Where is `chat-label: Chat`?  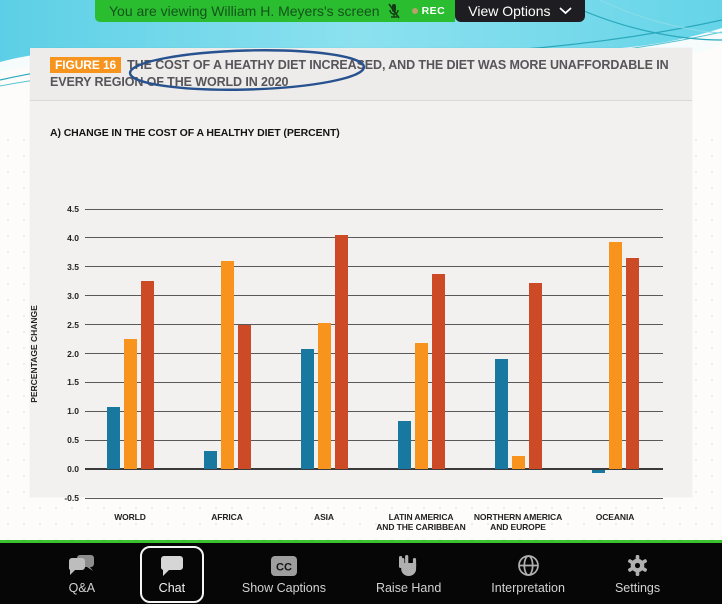 chat-label: Chat is located at coordinates (172, 588).